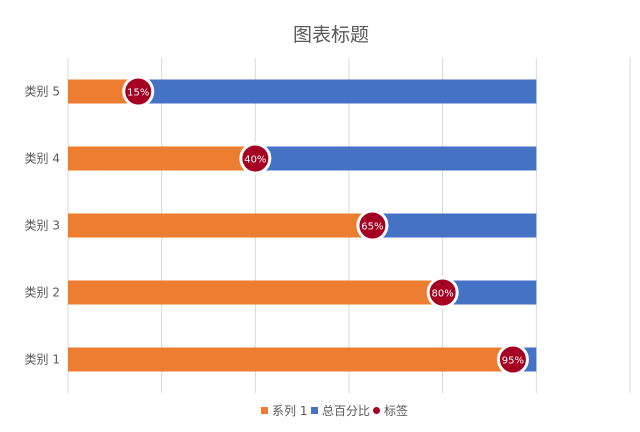 This screenshot has width=640, height=432. I want to click on data-label: 65%, so click(372, 227).